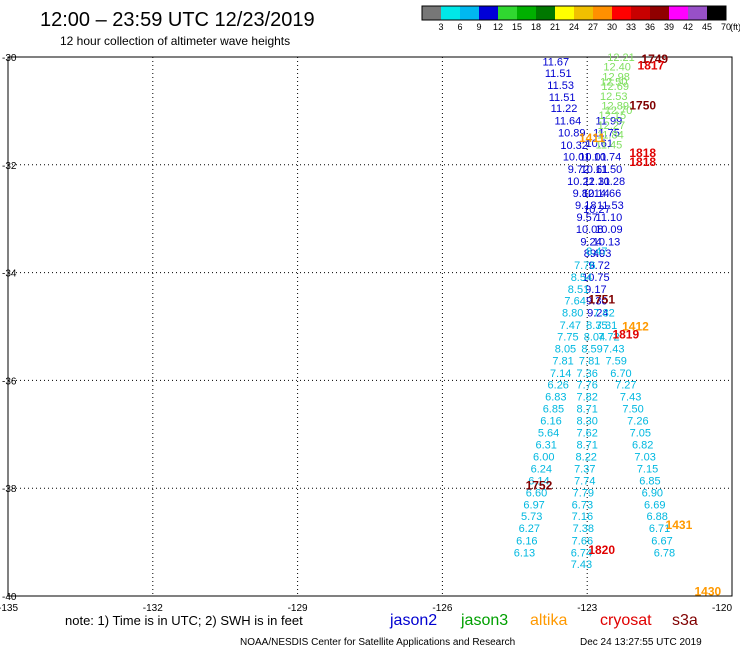 This screenshot has width=740, height=650. What do you see at coordinates (593, 27) in the screenshot?
I see `color-scale-label: 27` at bounding box center [593, 27].